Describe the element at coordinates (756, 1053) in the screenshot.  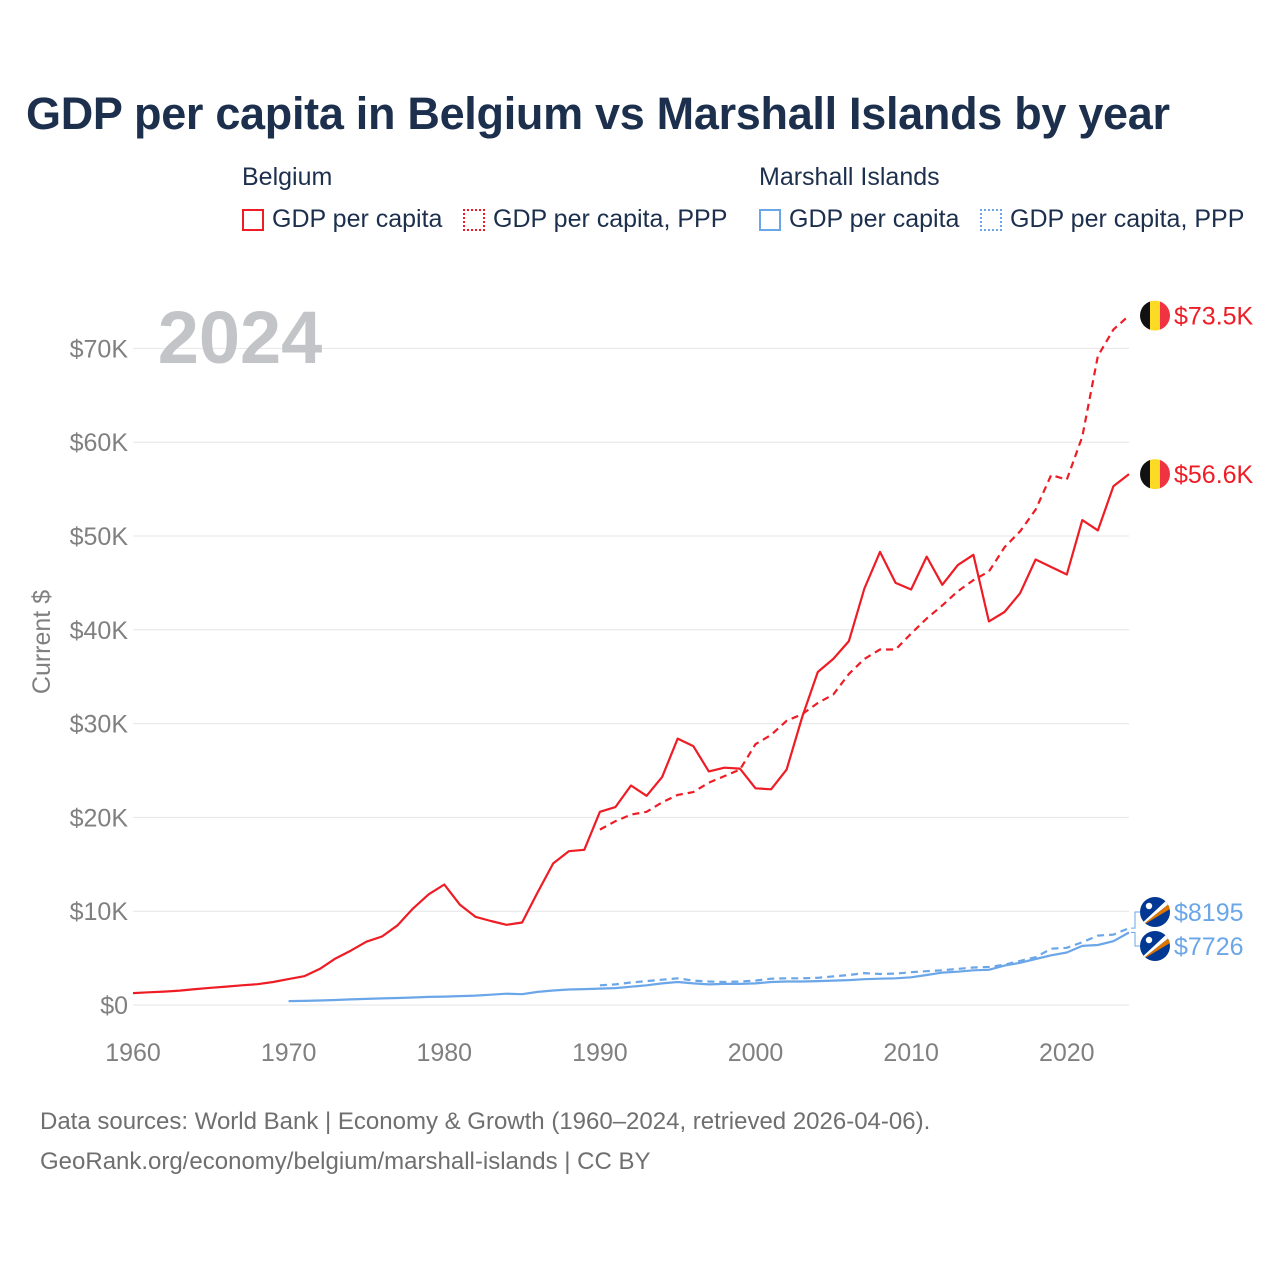
I see `x-tick-label: 2000` at that location.